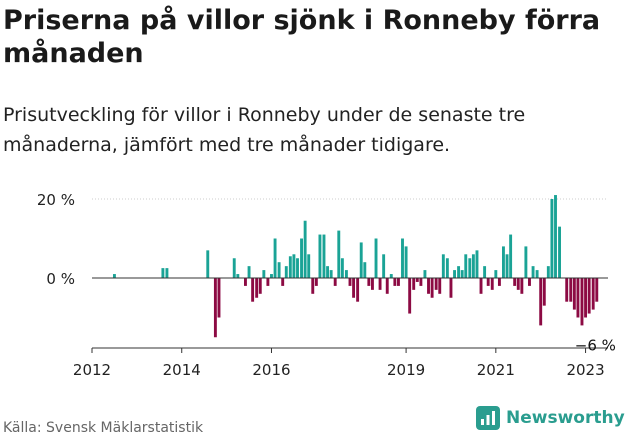 The height and width of the screenshot is (439, 631). I want to click on x-tick-label: 2023, so click(585, 370).